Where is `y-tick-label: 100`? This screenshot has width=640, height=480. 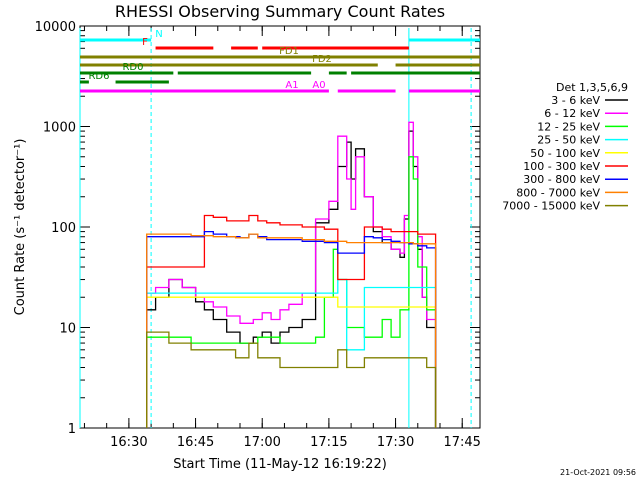 y-tick-label: 100 is located at coordinates (63, 228).